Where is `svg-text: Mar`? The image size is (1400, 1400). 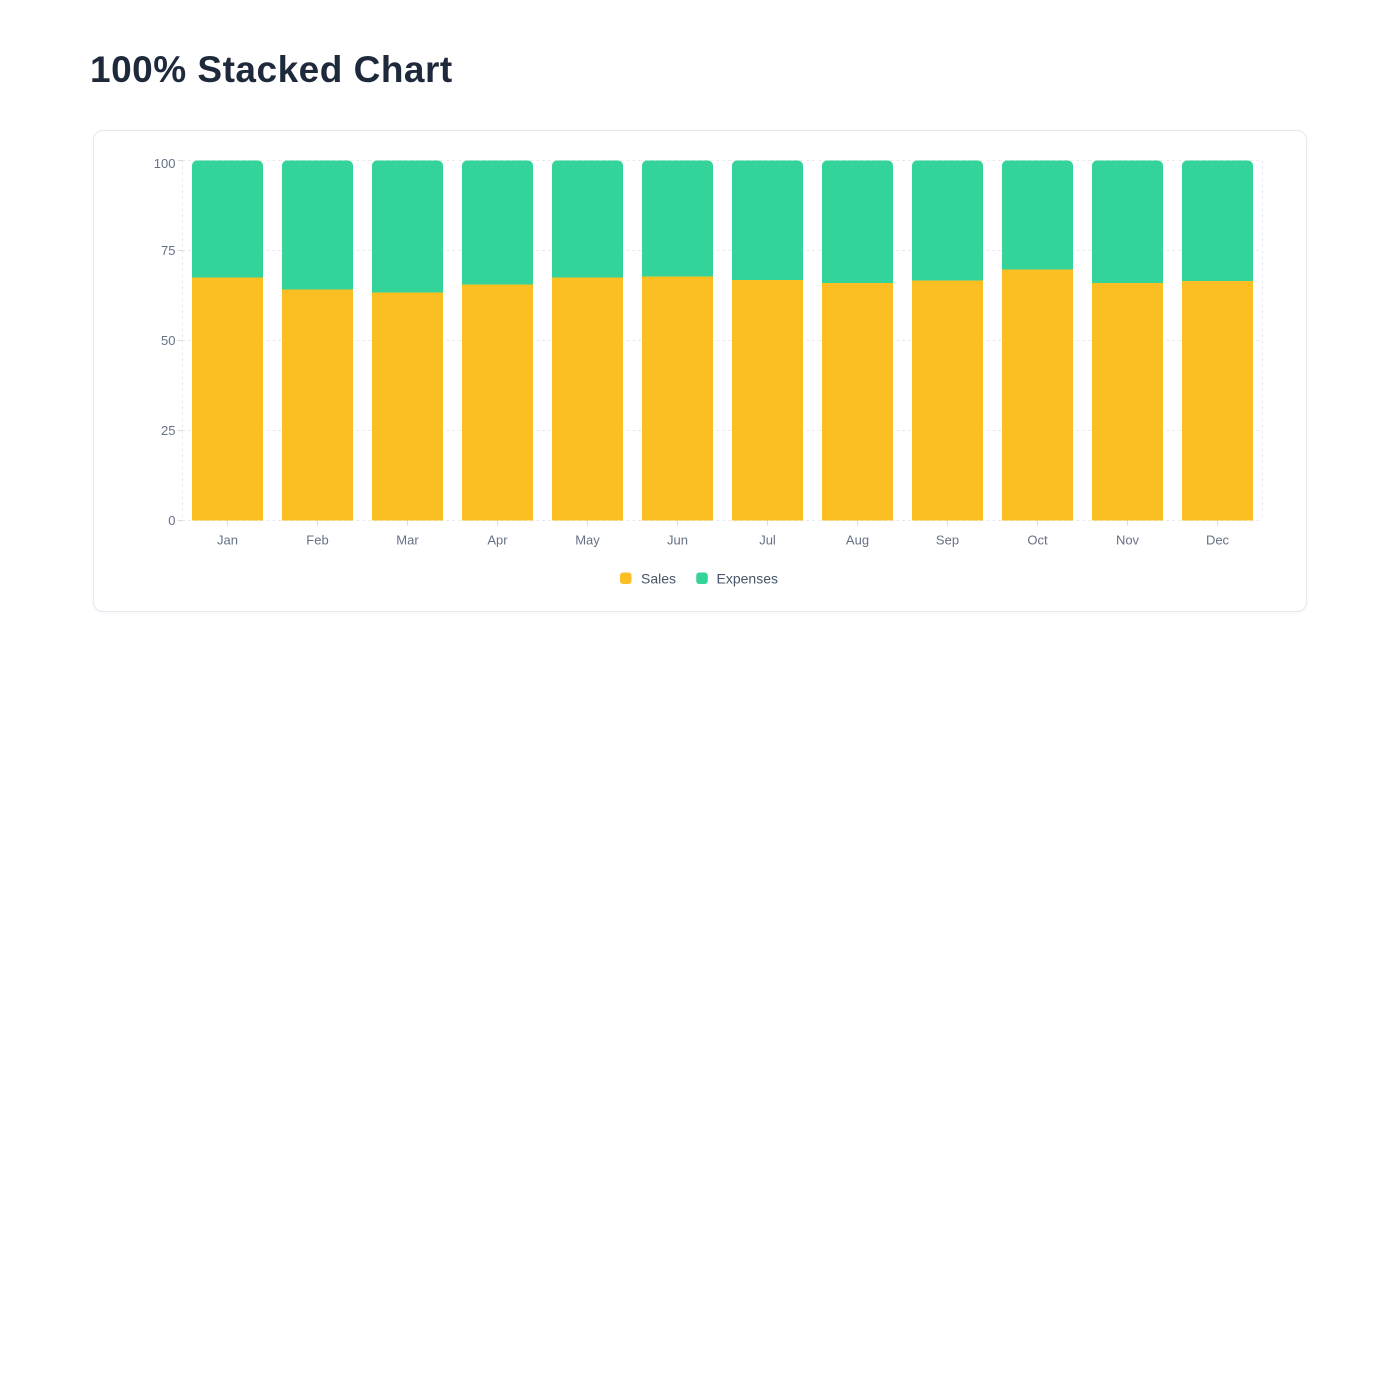 svg-text: Mar is located at coordinates (407, 540).